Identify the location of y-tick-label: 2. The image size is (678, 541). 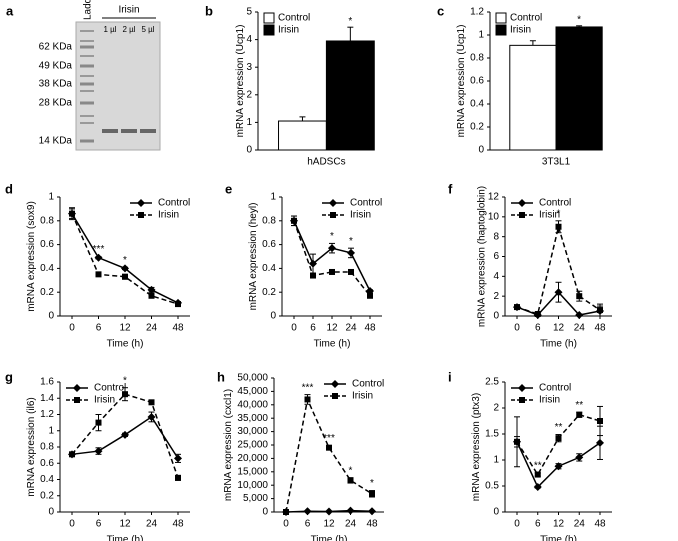
(249, 94).